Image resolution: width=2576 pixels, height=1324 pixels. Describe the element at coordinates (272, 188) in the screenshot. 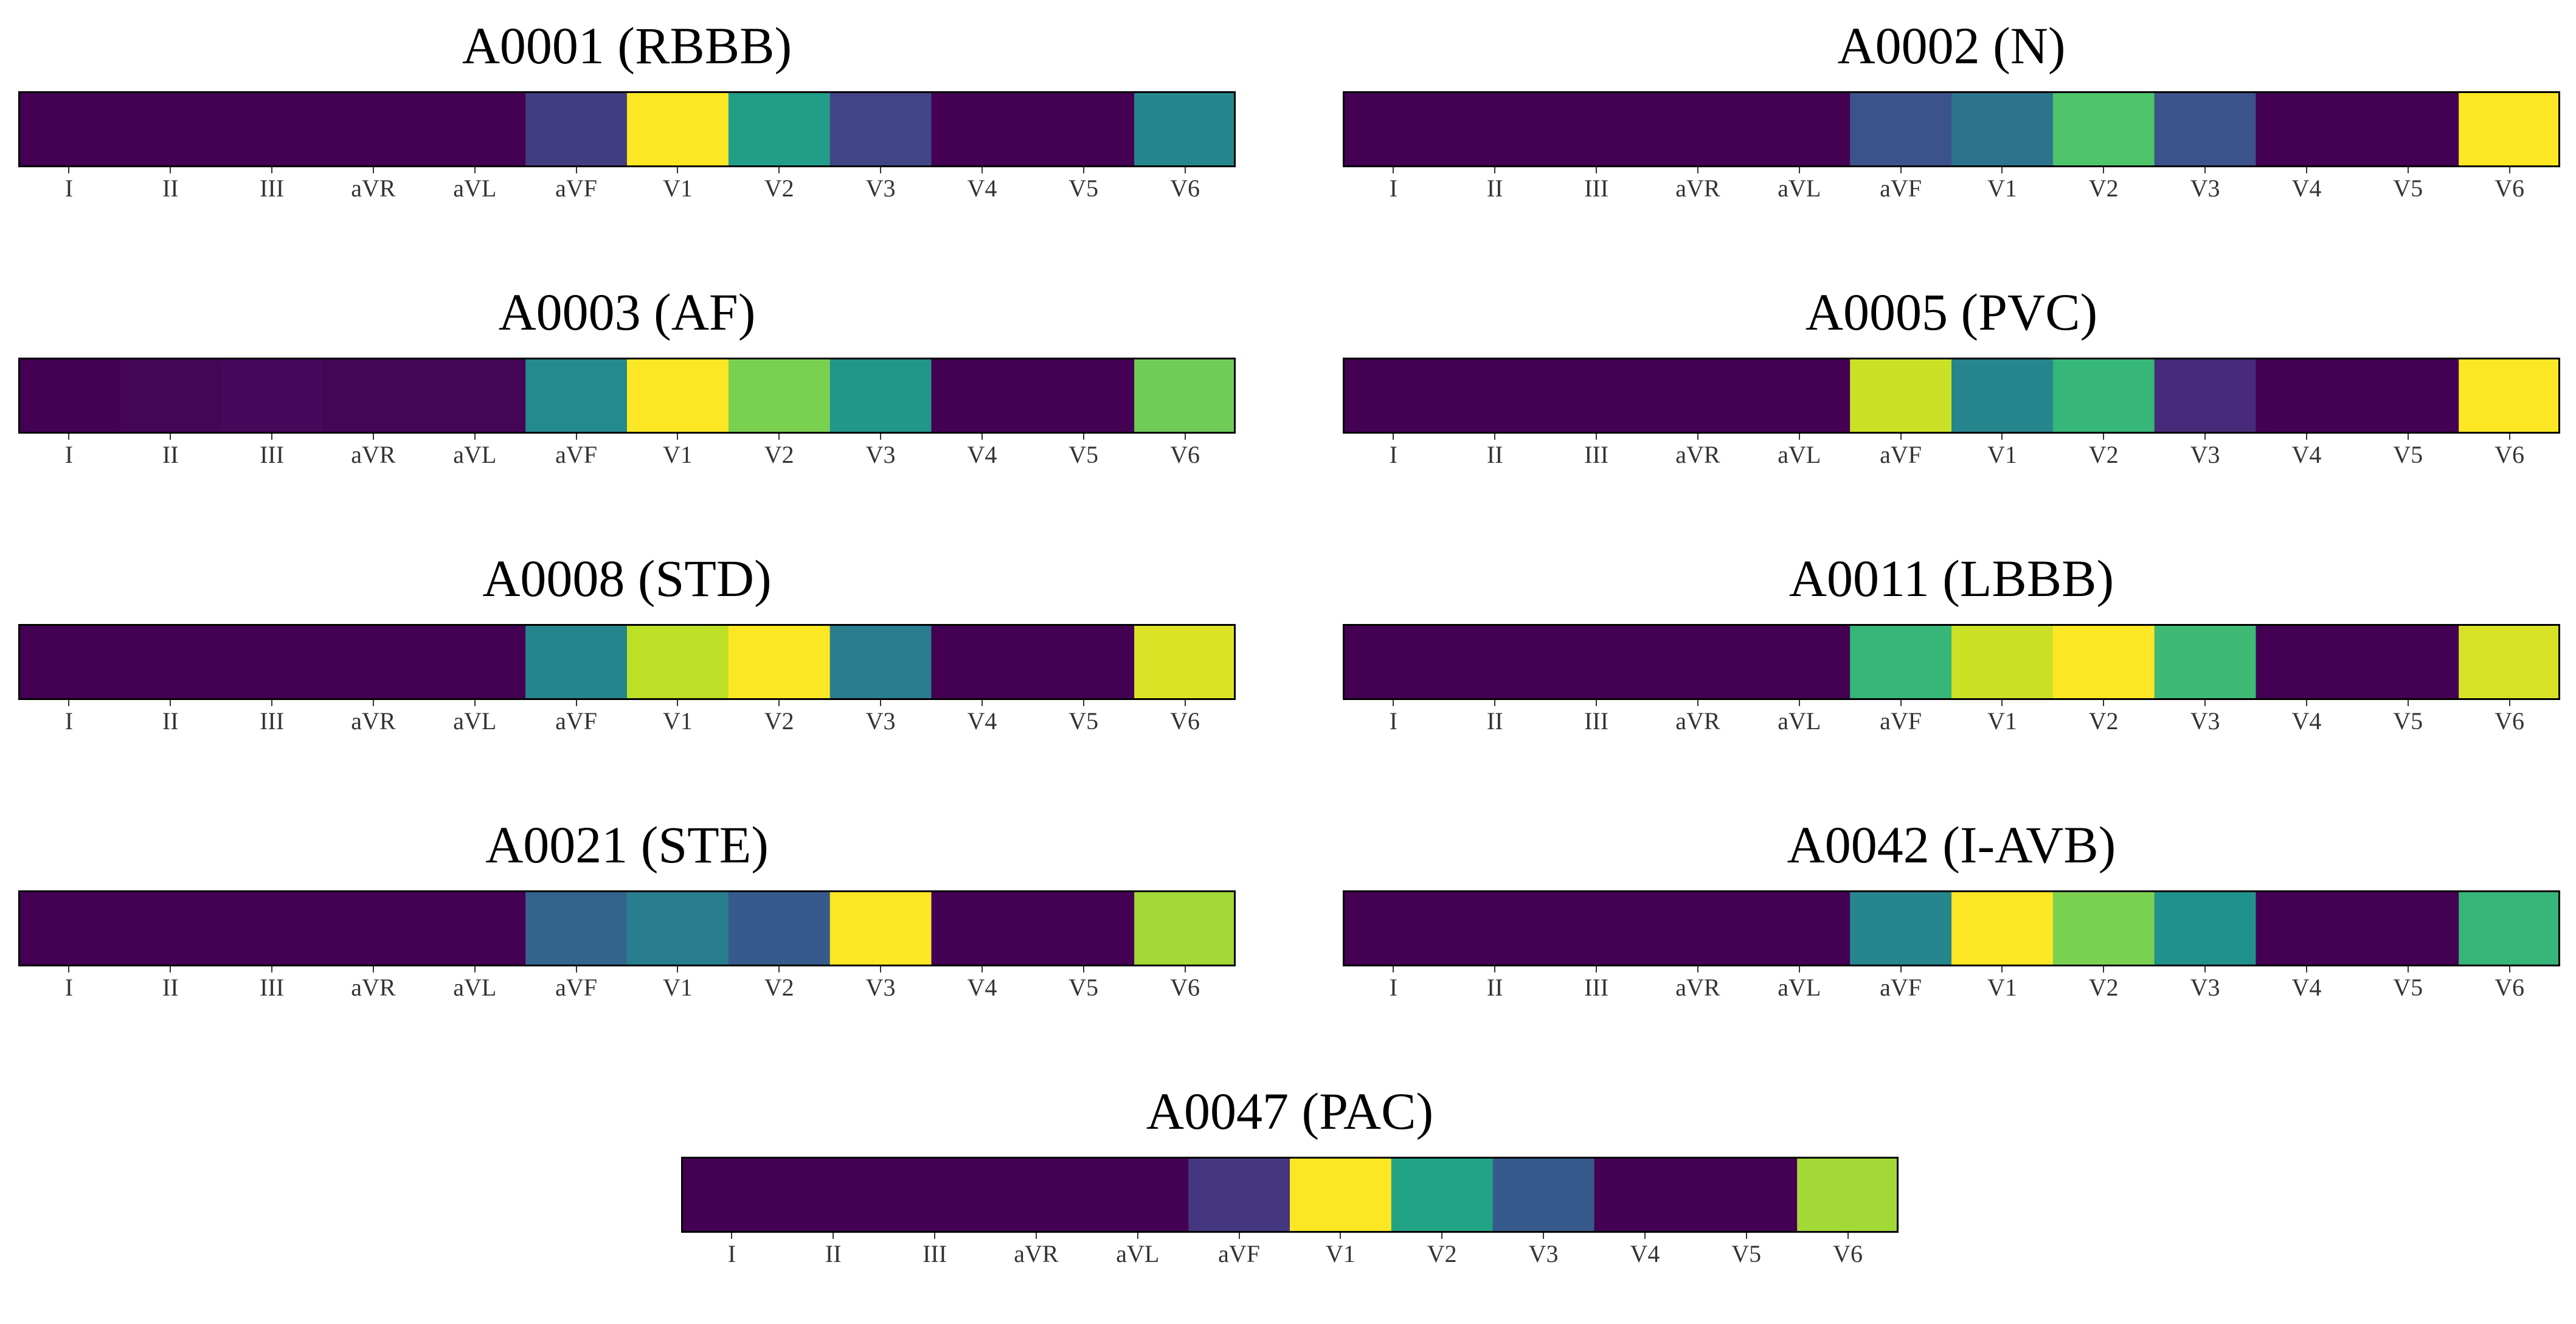

I see `x-tick-label: III` at that location.